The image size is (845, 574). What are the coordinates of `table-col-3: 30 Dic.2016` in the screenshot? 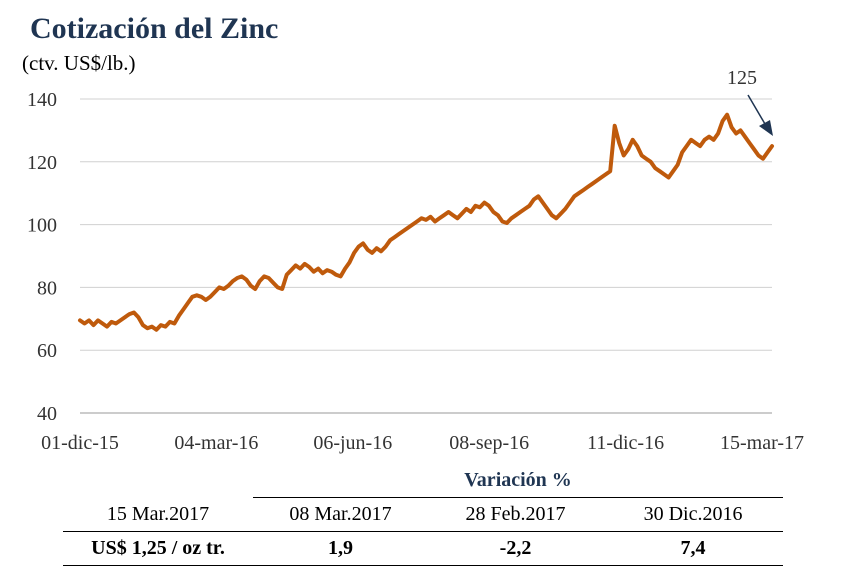 It's located at (693, 514).